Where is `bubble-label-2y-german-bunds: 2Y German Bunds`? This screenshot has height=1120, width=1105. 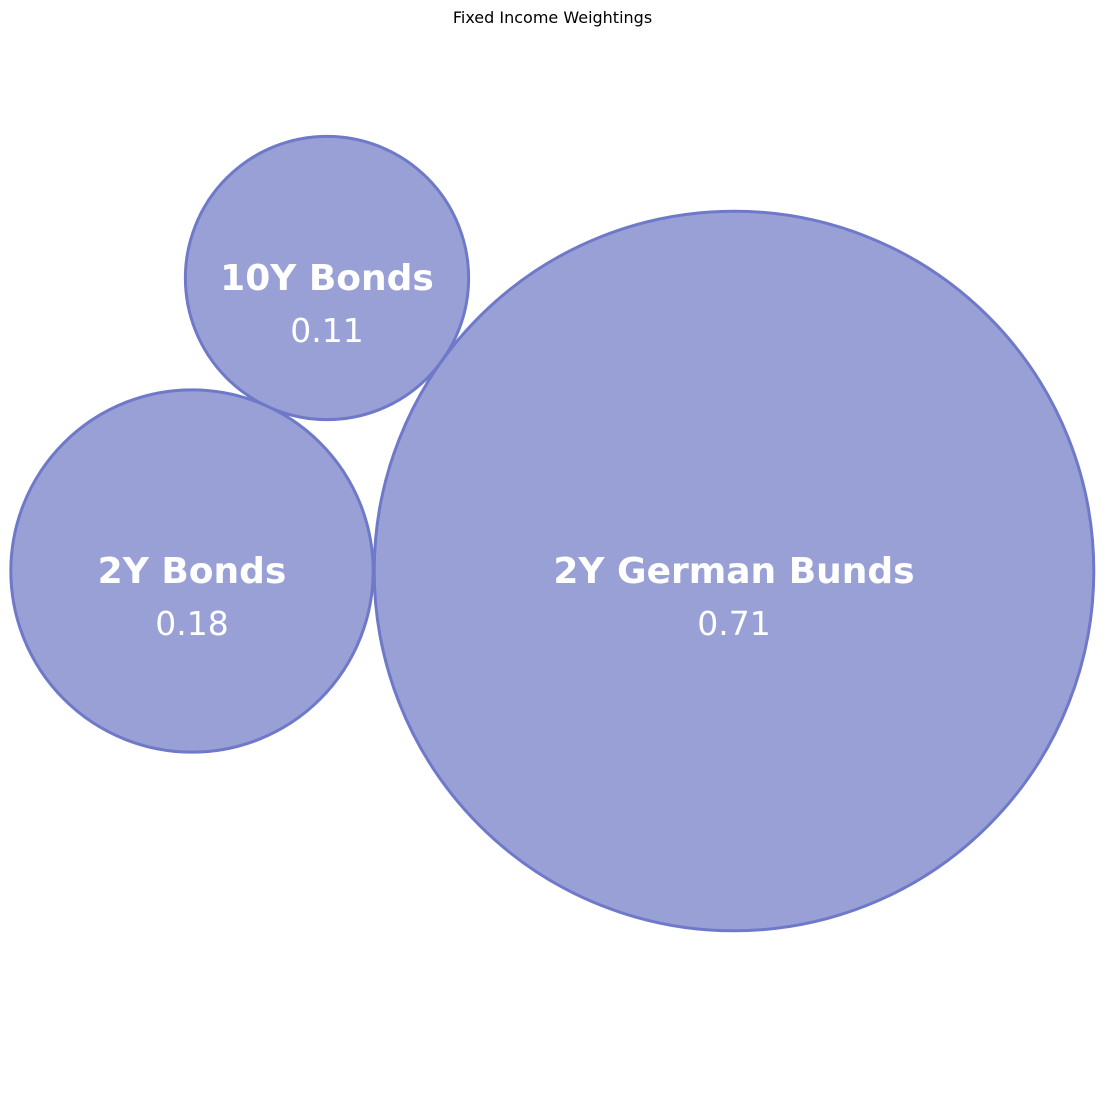
bubble-label-2y-german-bunds: 2Y German Bunds is located at coordinates (733, 571).